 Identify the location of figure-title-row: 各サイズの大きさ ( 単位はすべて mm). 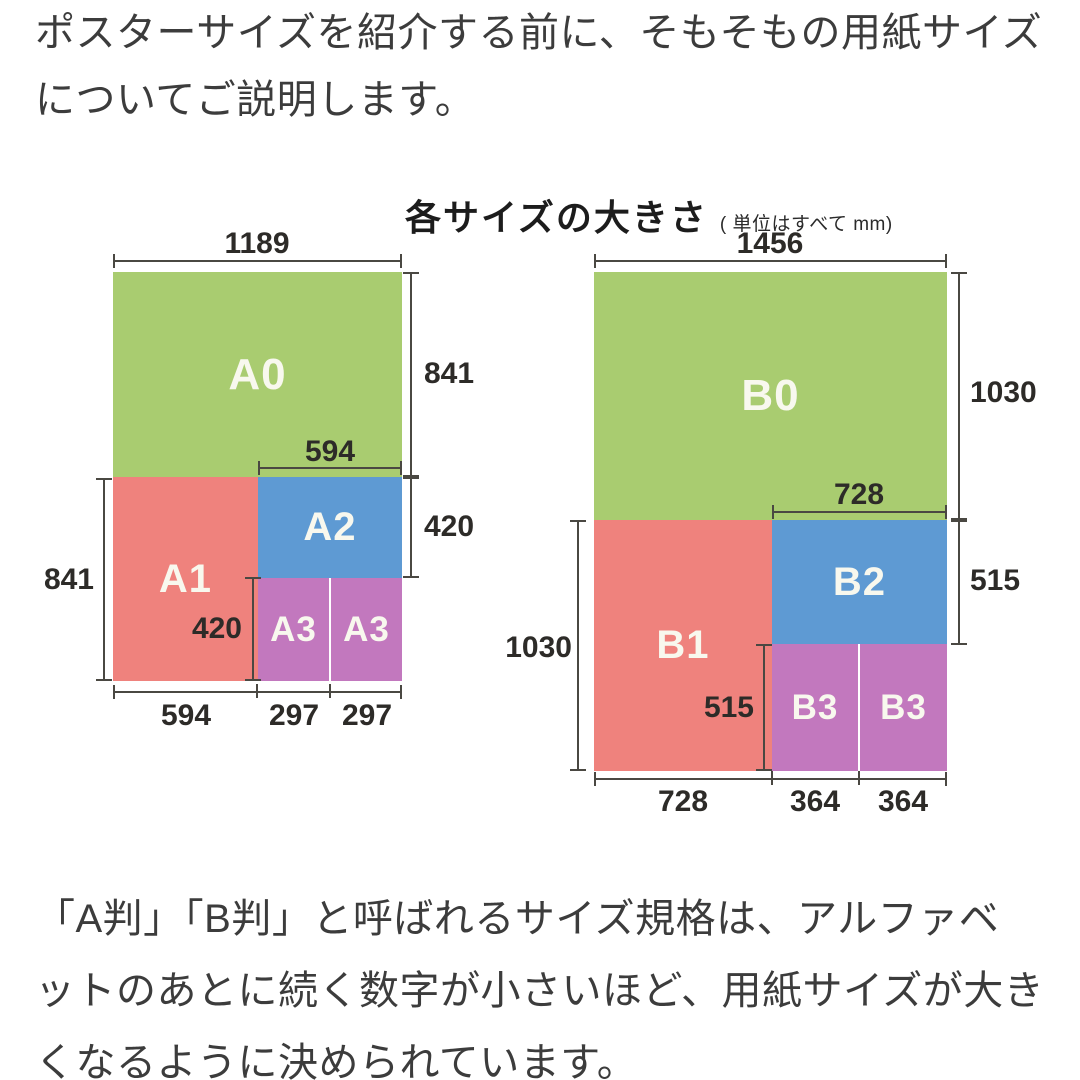
(649, 215).